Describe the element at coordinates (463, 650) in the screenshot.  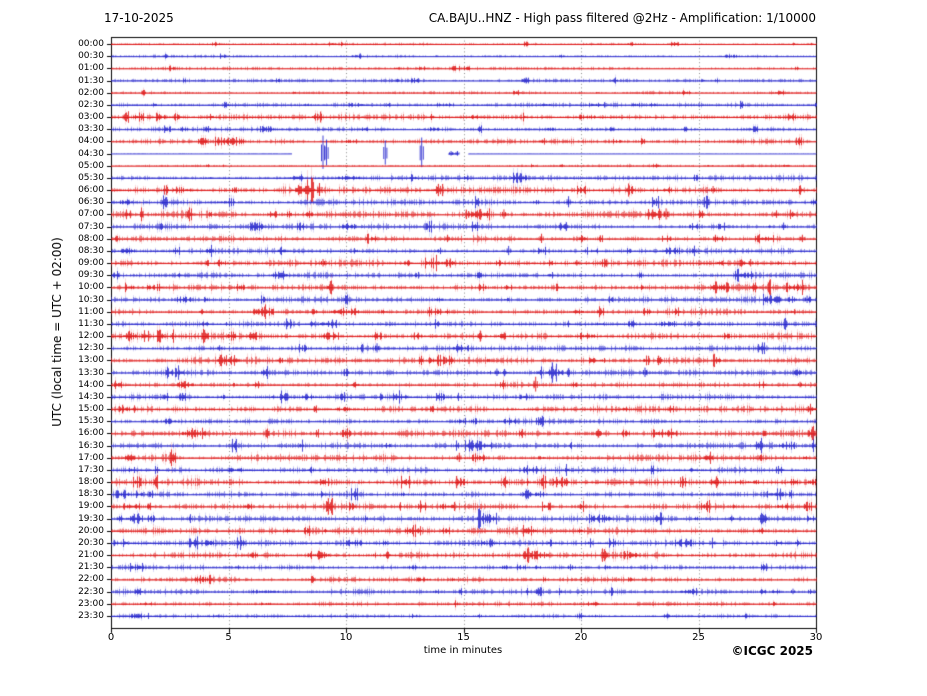
I see `x-axis-title: time in minutes` at that location.